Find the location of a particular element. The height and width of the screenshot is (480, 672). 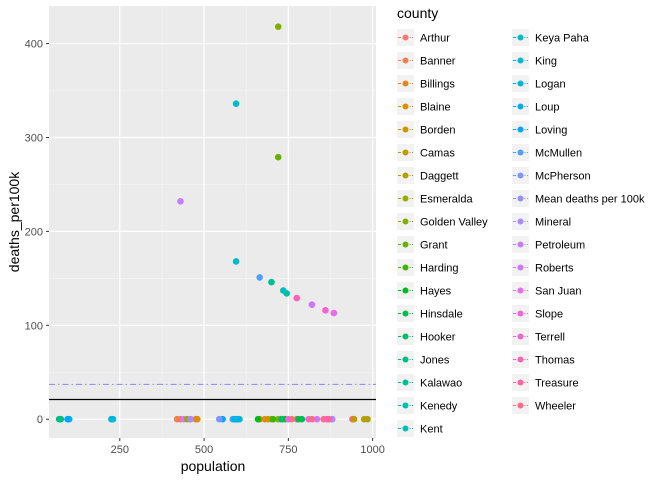

y-tick-label: 200 is located at coordinates (34, 232).